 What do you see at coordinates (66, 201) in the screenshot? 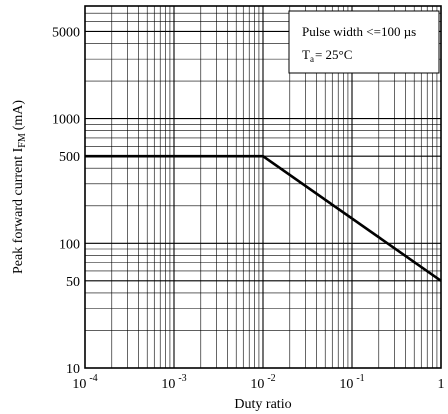
I see `y-tick-labels: 10 50 100 500 1000 5000` at bounding box center [66, 201].